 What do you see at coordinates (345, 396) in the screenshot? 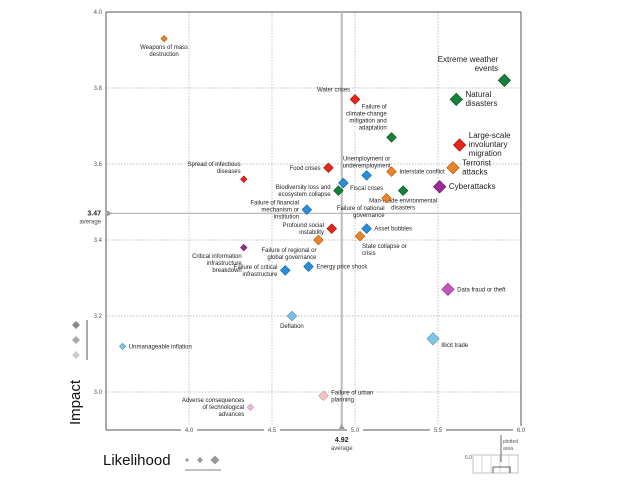
I see `data-point: Failure of urban planning` at bounding box center [345, 396].